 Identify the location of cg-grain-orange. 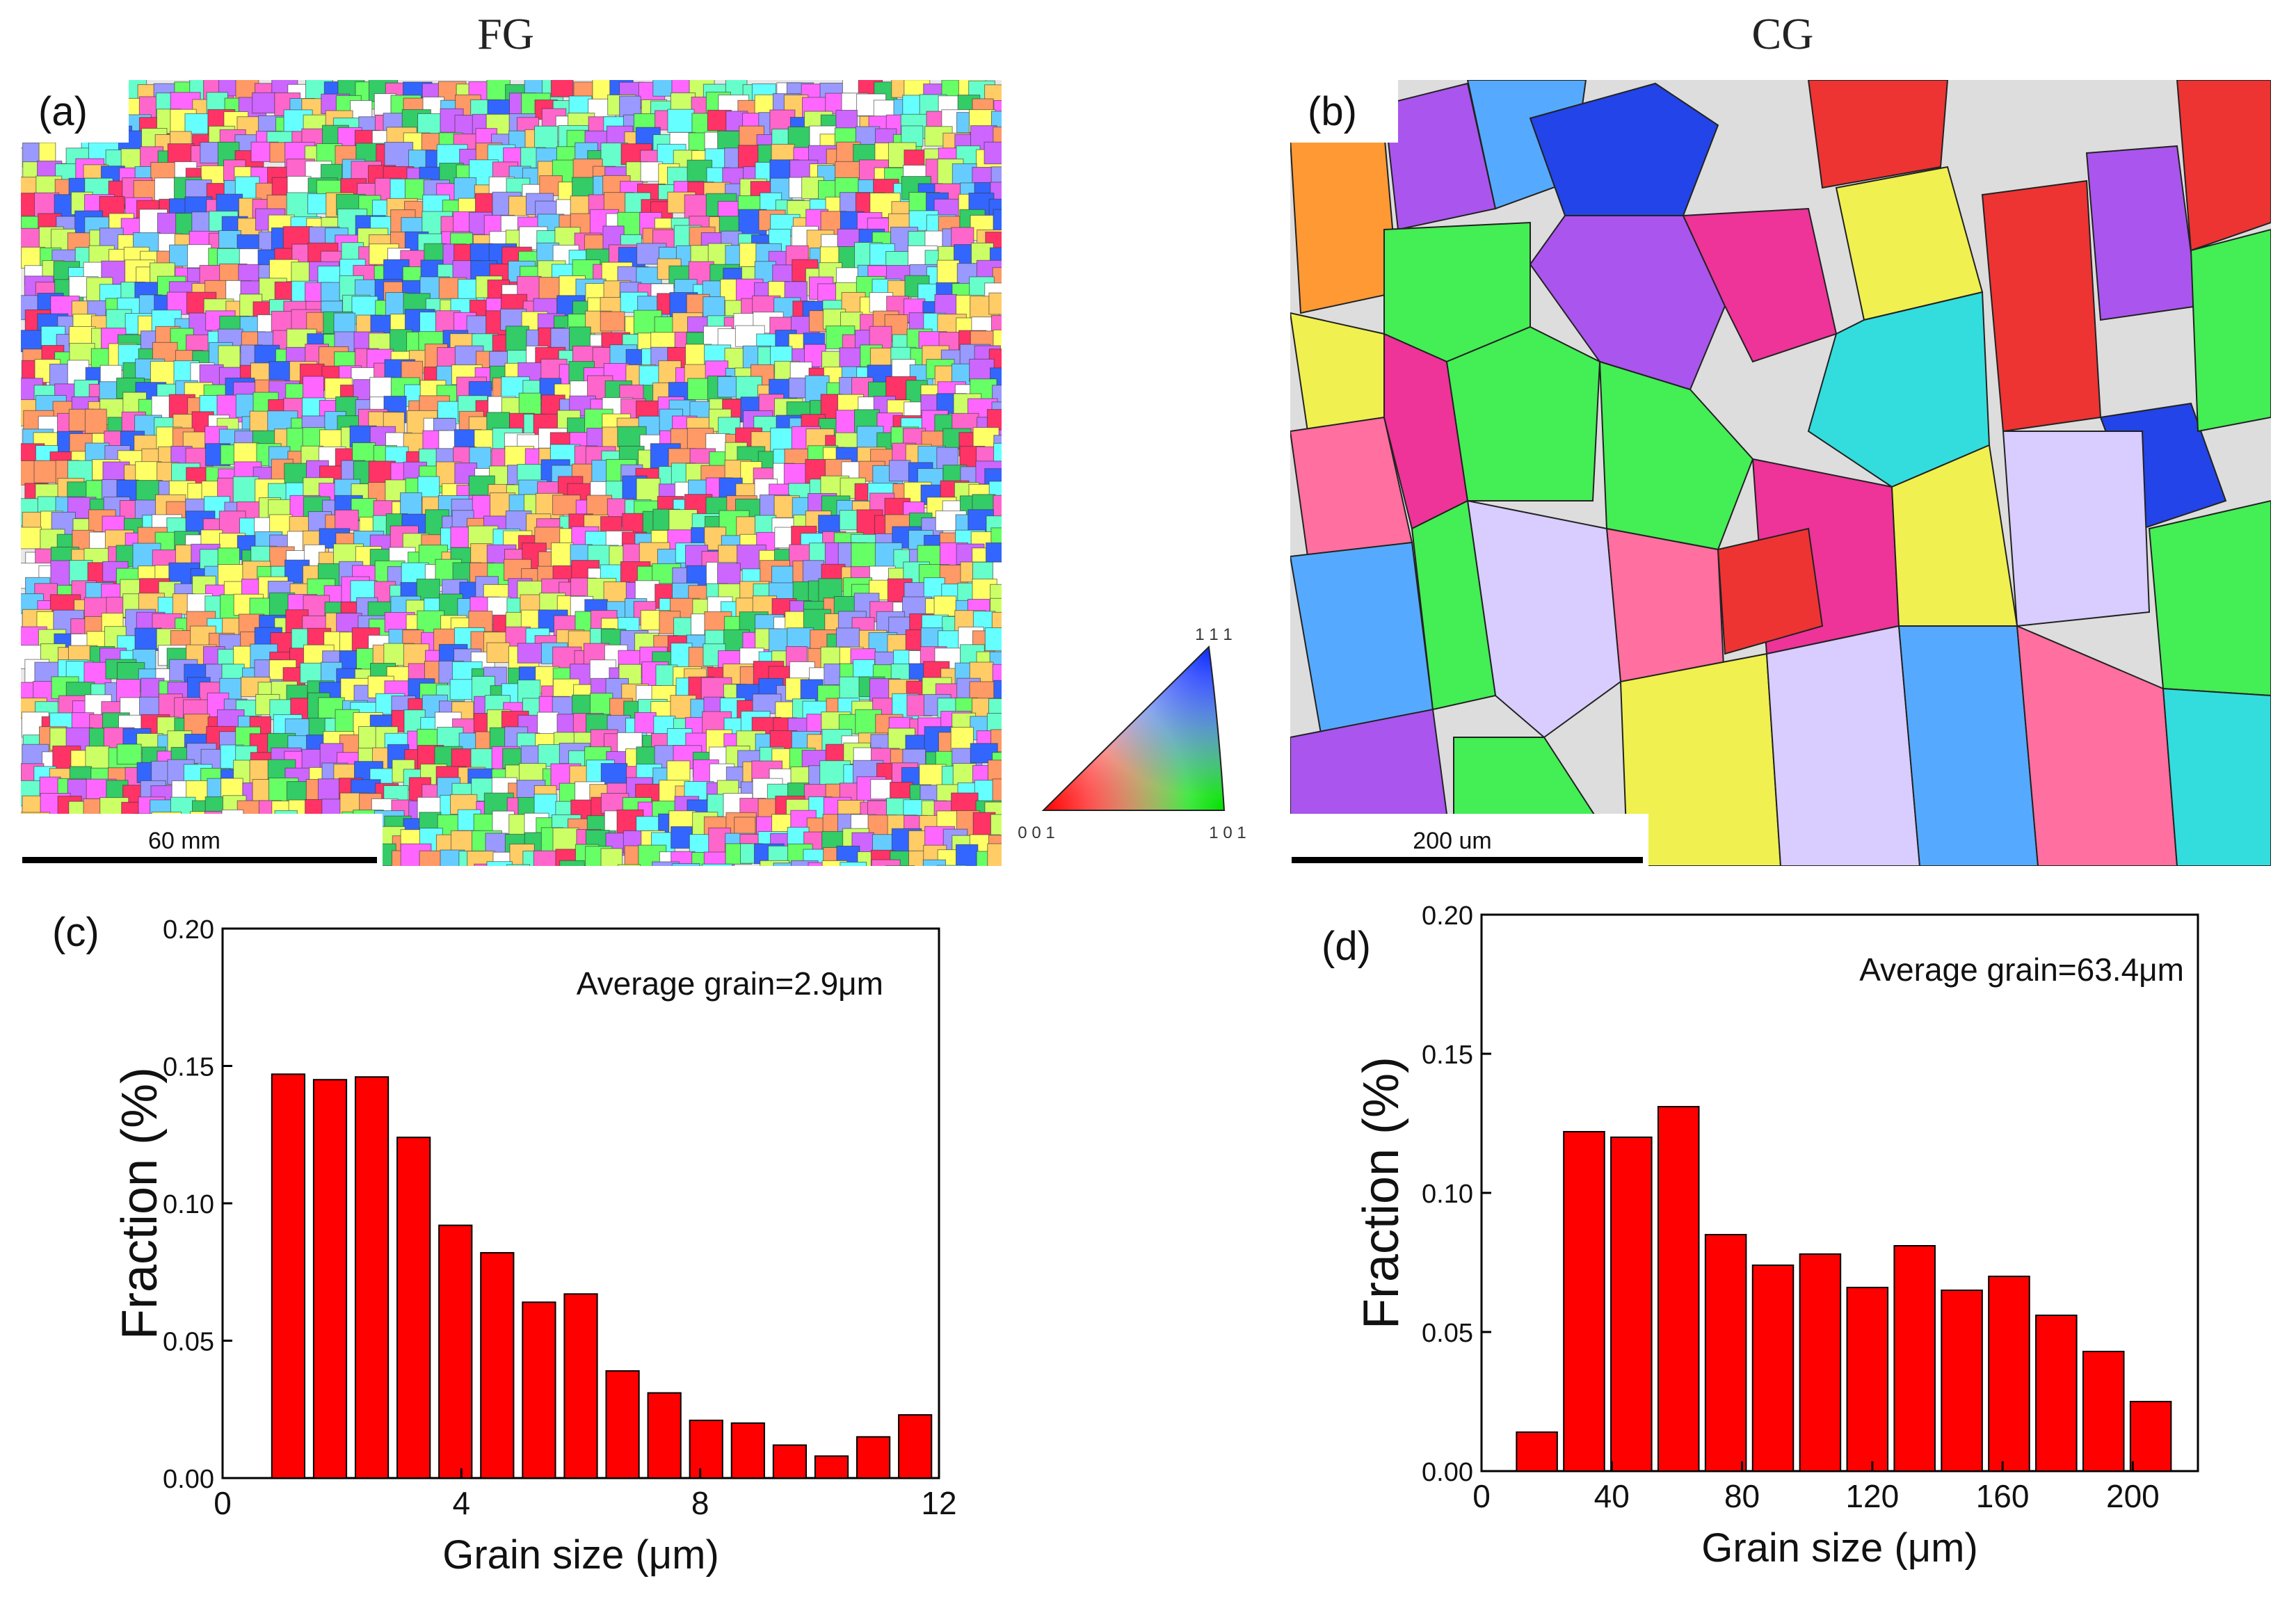
(1344, 222).